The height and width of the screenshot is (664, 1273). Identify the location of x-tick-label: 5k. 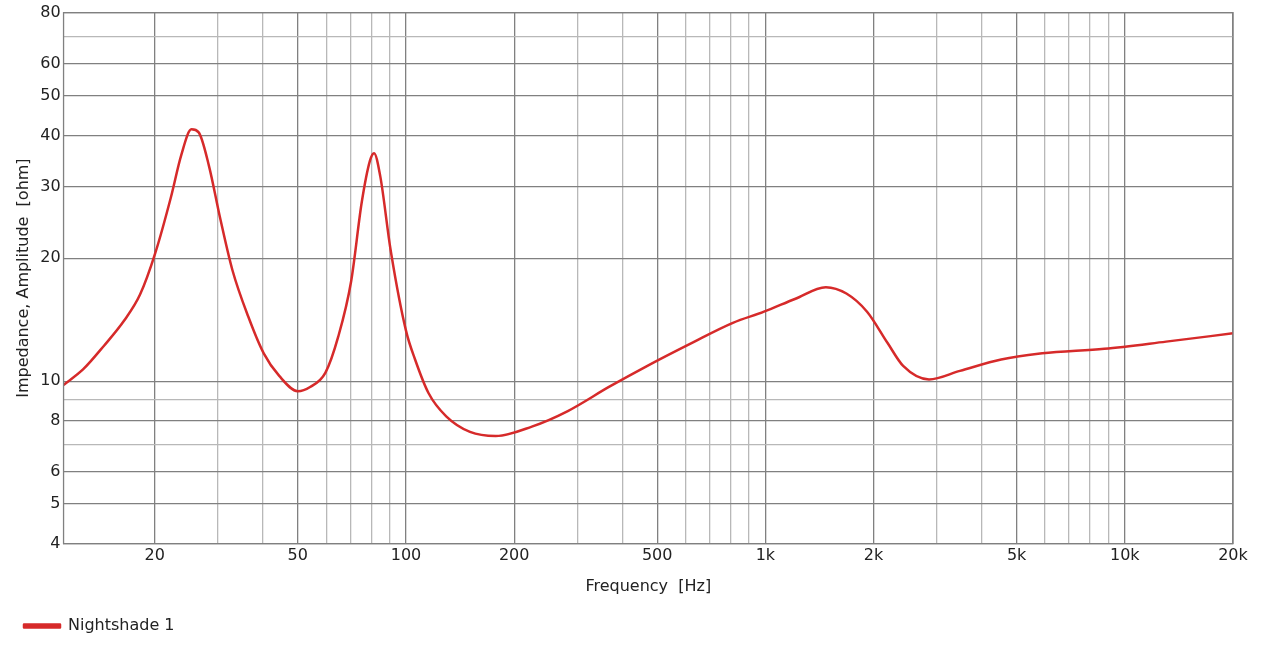
(1017, 555).